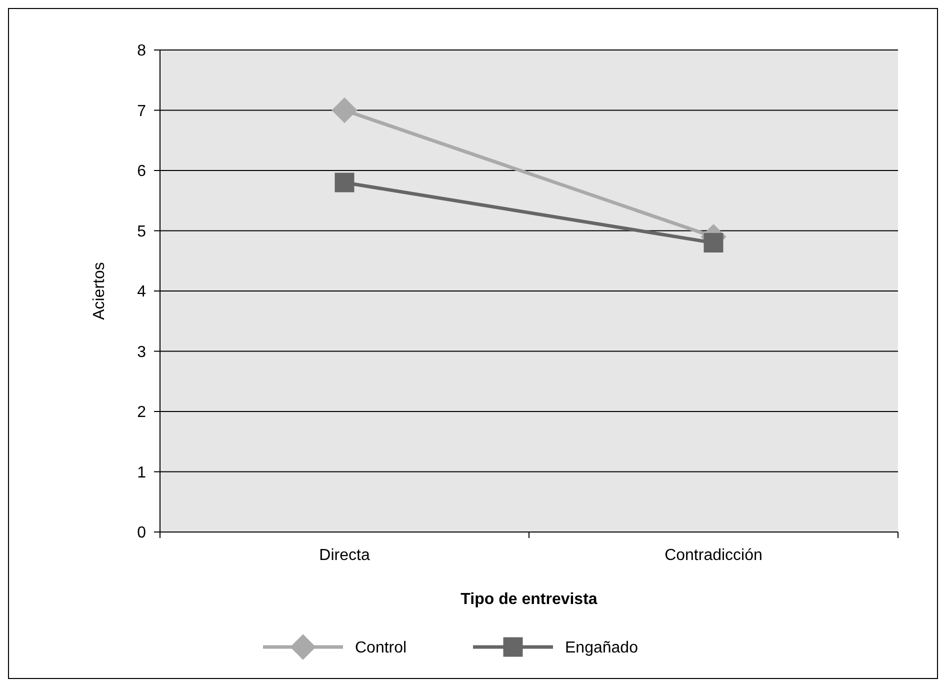 The height and width of the screenshot is (687, 946). What do you see at coordinates (141, 533) in the screenshot?
I see `y-tick-label: 0` at bounding box center [141, 533].